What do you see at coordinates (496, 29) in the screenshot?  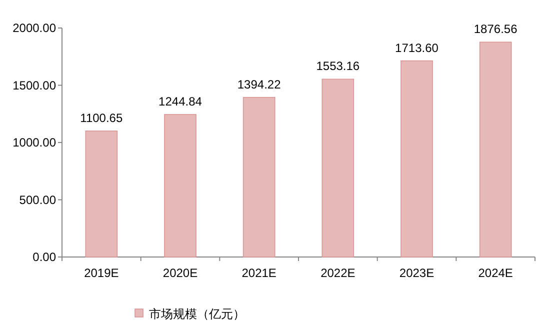 I see `data-label: 1876.56` at bounding box center [496, 29].